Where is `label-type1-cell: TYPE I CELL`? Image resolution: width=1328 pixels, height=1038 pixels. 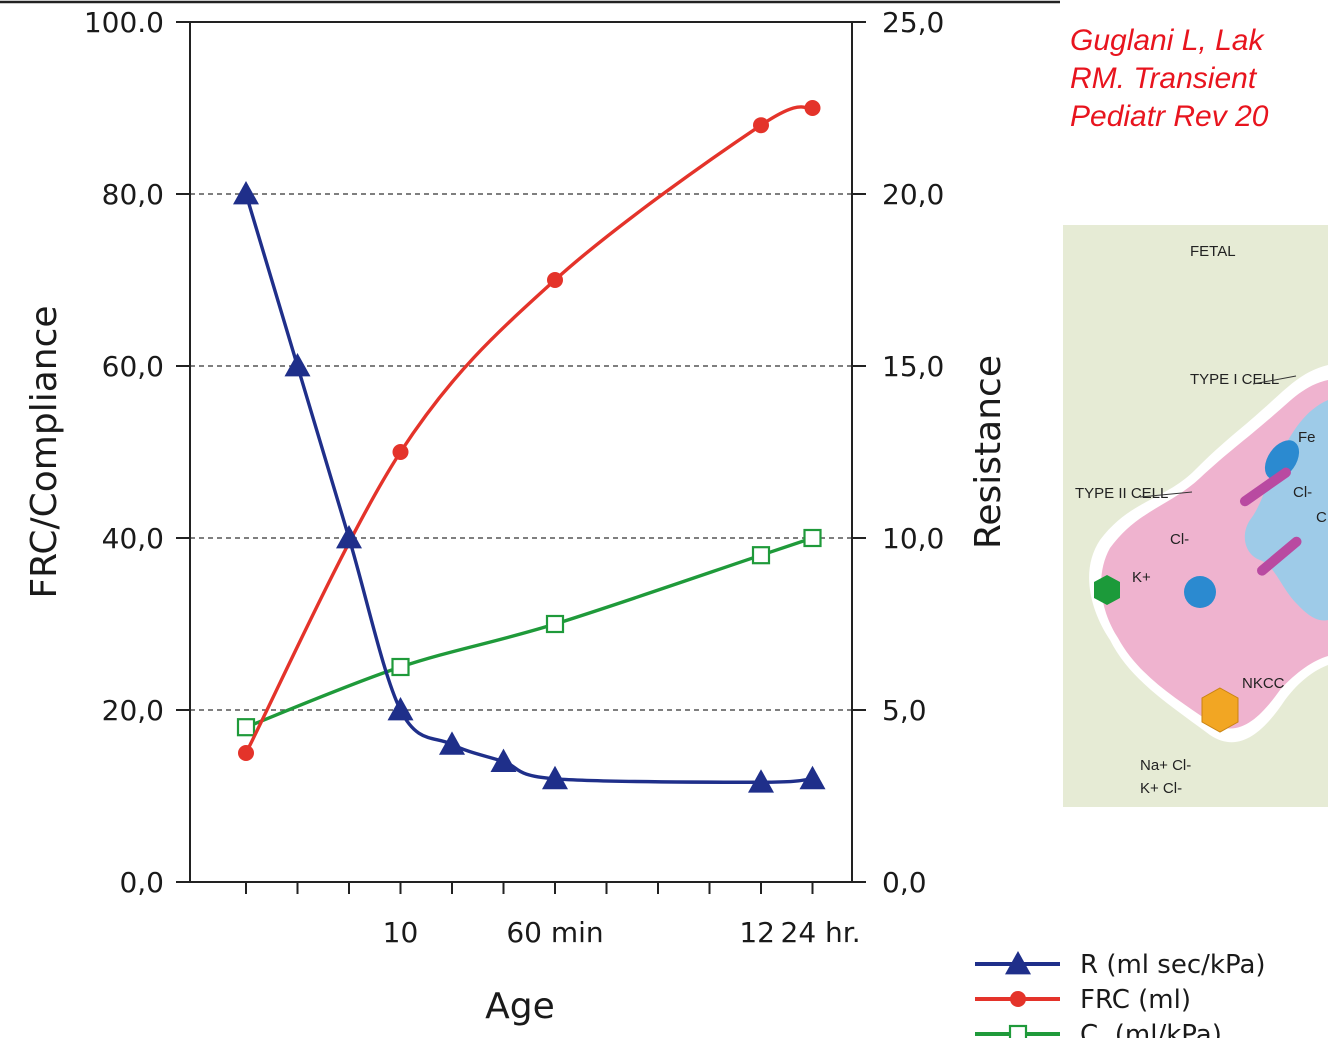 label-type1-cell: TYPE I CELL is located at coordinates (1234, 379).